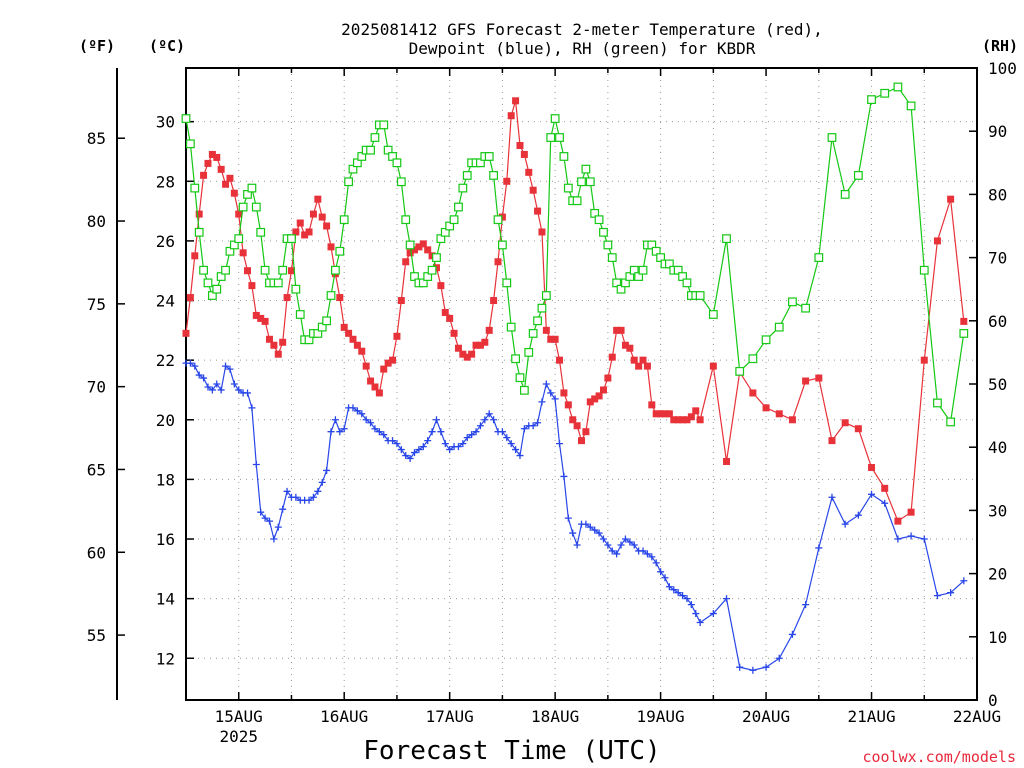  What do you see at coordinates (450, 716) in the screenshot?
I see `x-tick-label: 17AUG` at bounding box center [450, 716].